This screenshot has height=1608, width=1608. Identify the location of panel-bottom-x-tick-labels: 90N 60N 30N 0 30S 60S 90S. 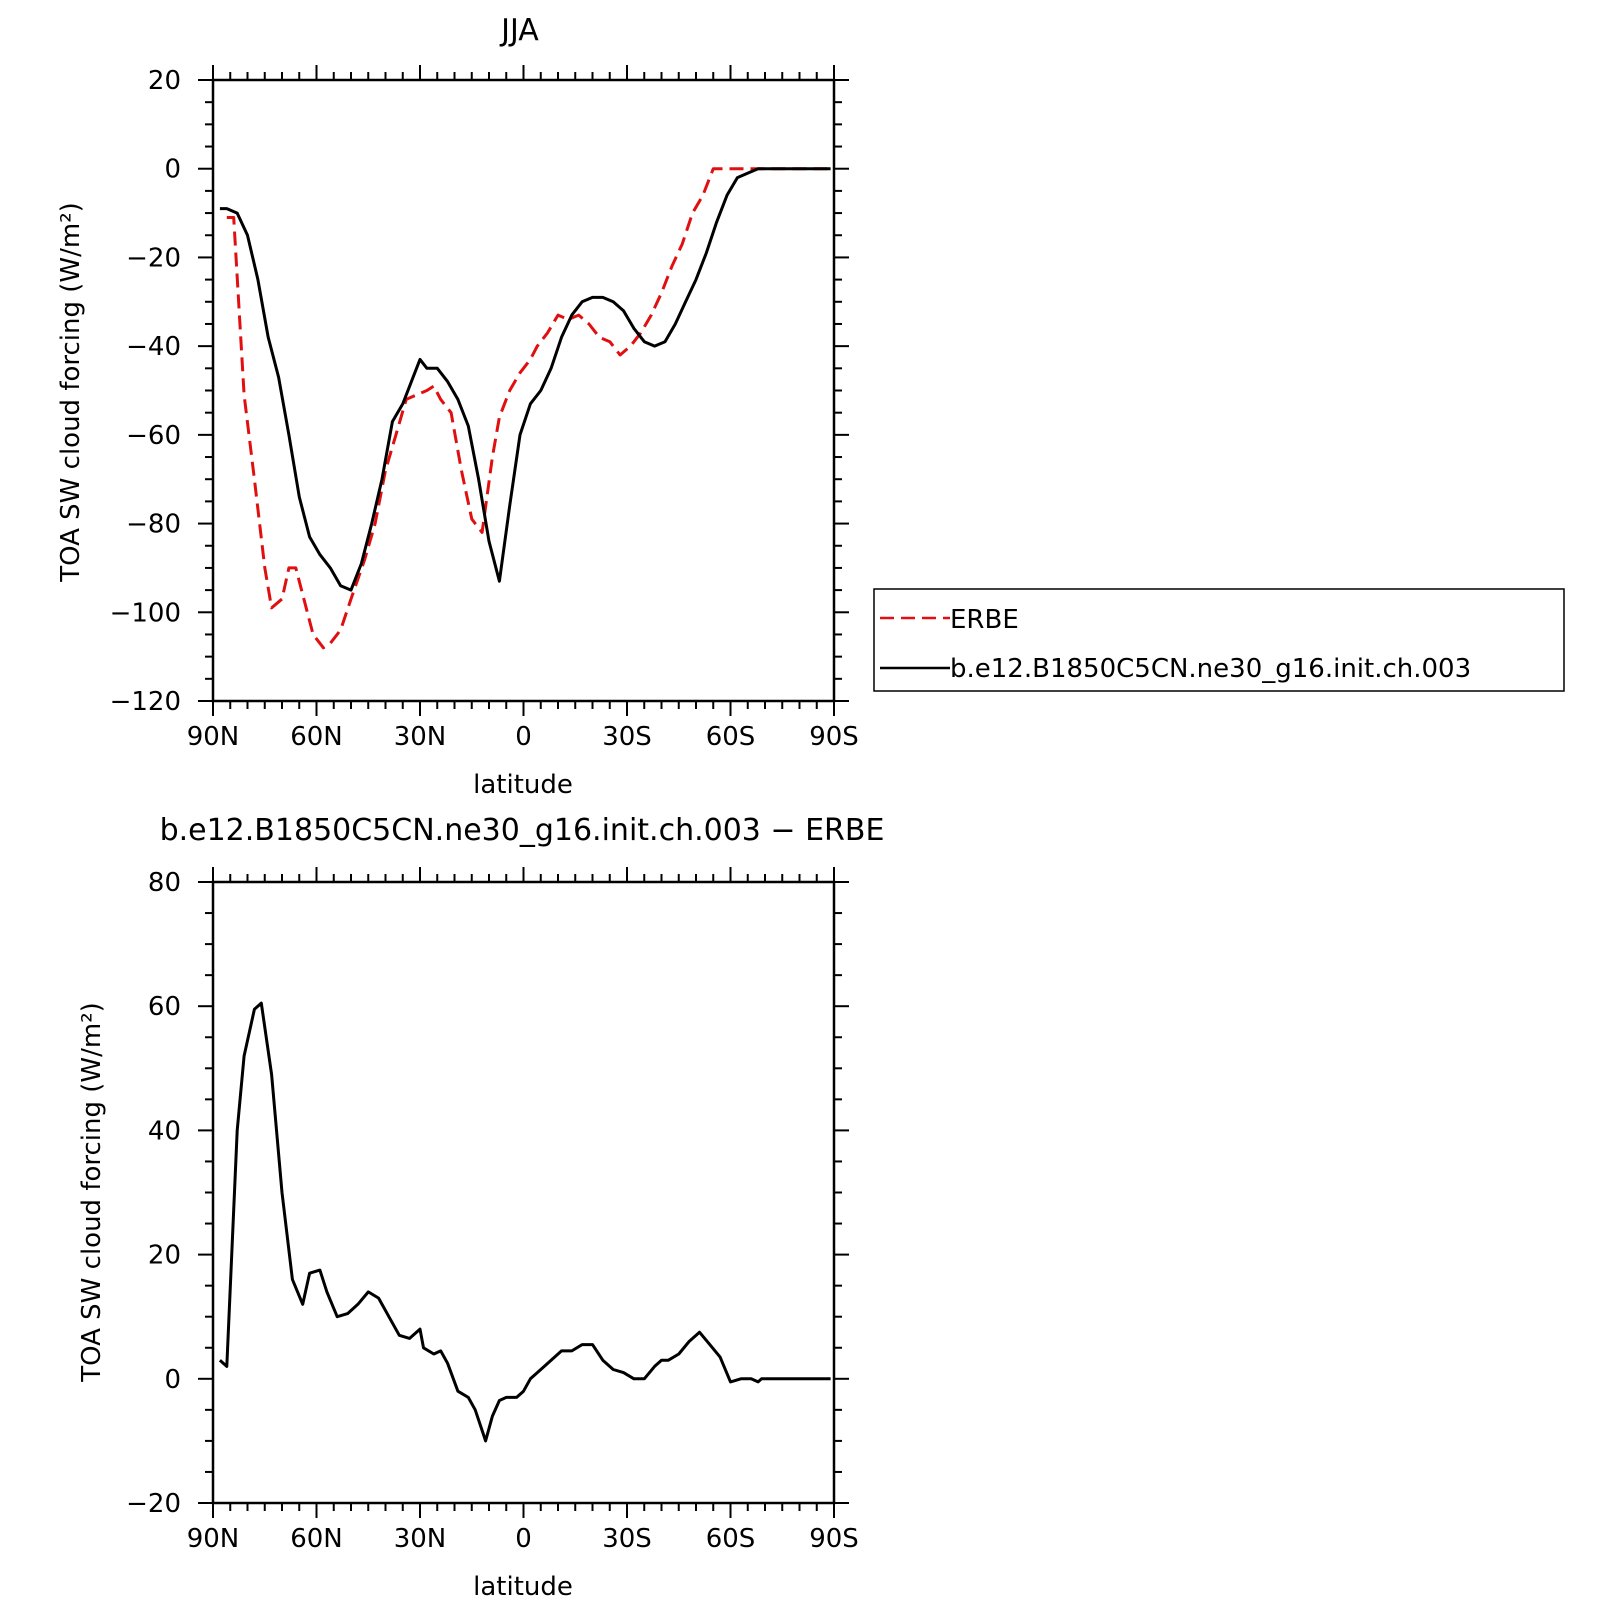
(523, 1539).